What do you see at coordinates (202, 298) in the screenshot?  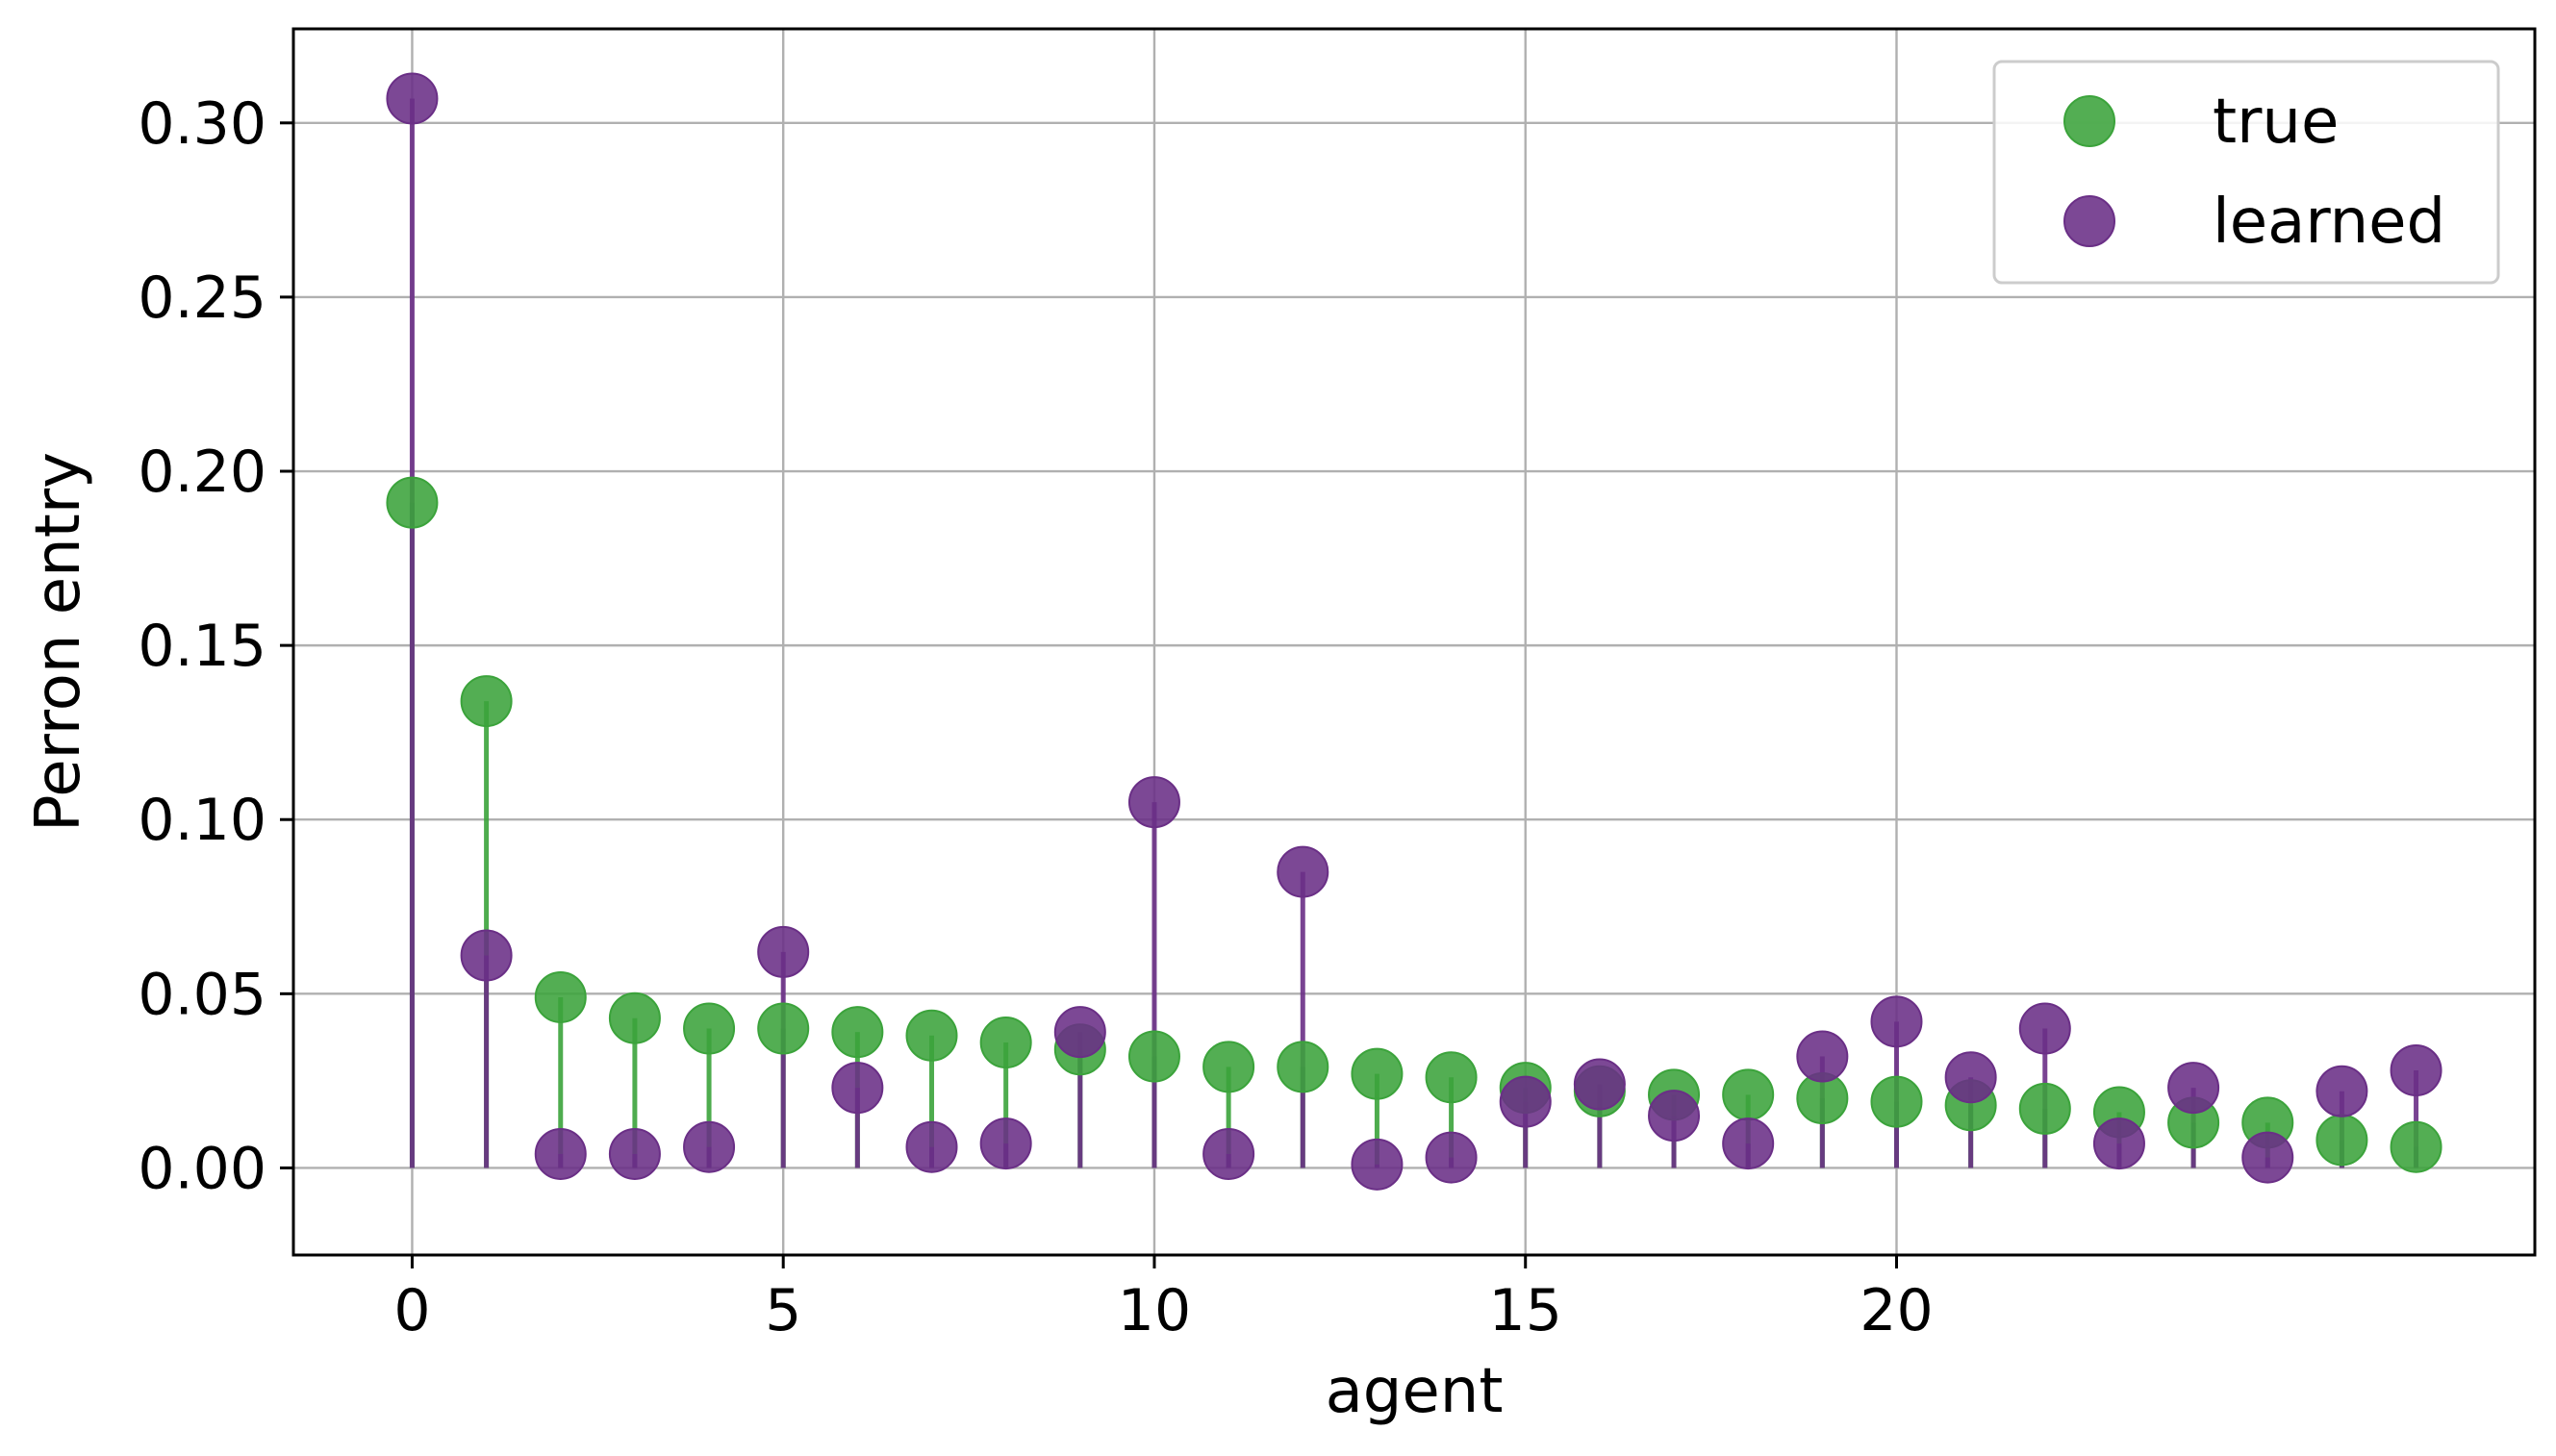 I see `y-tick-label: 0.25` at bounding box center [202, 298].